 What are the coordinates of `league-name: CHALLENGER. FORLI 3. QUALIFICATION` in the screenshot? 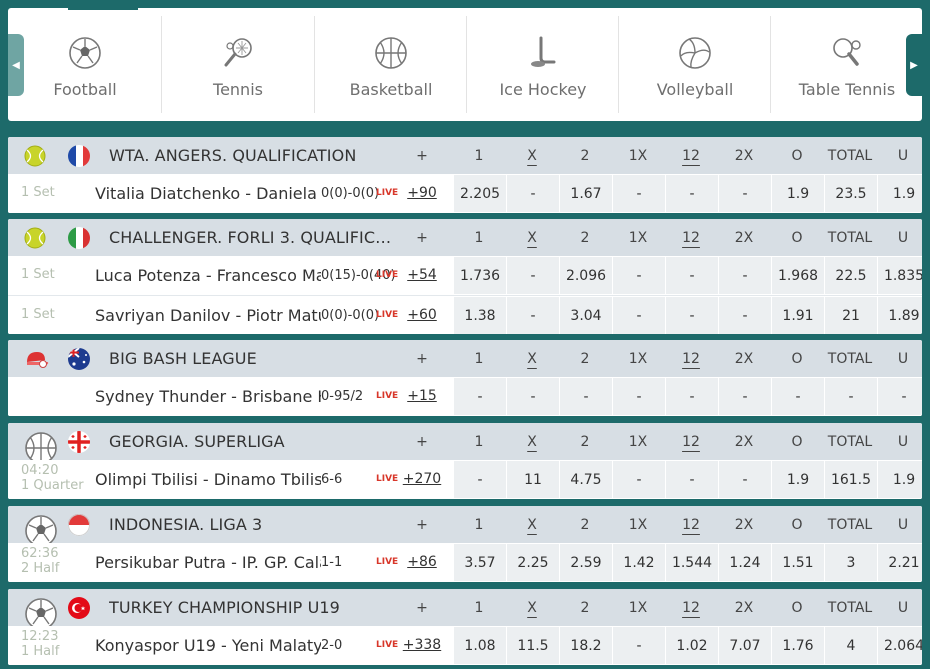 It's located at (254, 237).